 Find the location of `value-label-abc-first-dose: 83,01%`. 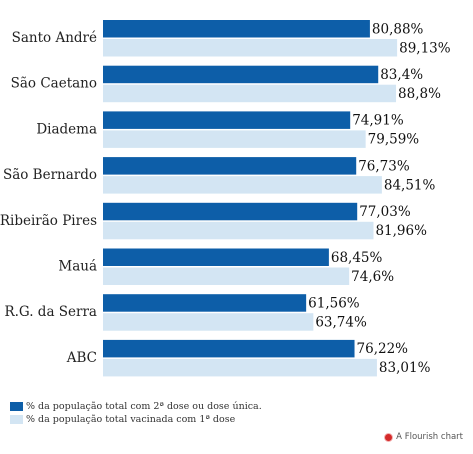

value-label-abc-first-dose: 83,01% is located at coordinates (405, 368).